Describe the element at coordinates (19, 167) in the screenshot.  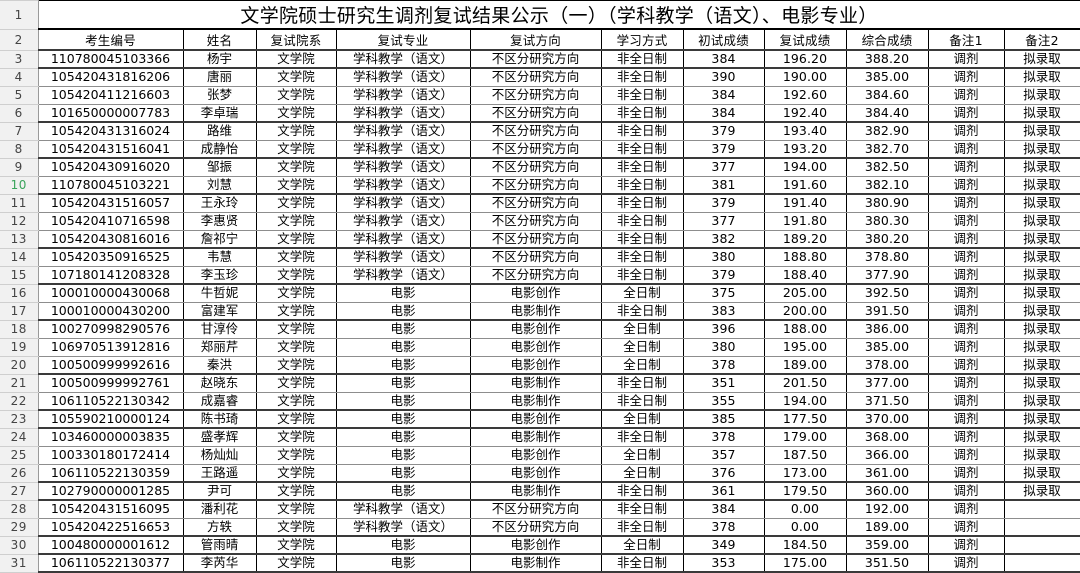
I see `row-header-9: 9` at that location.